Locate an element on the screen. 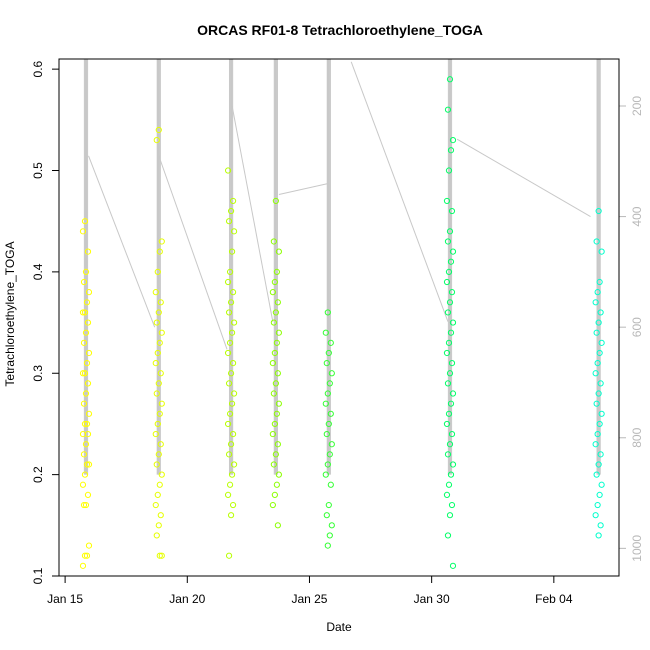 This screenshot has width=650, height=650. pressure-transit-line is located at coordinates (399, 191).